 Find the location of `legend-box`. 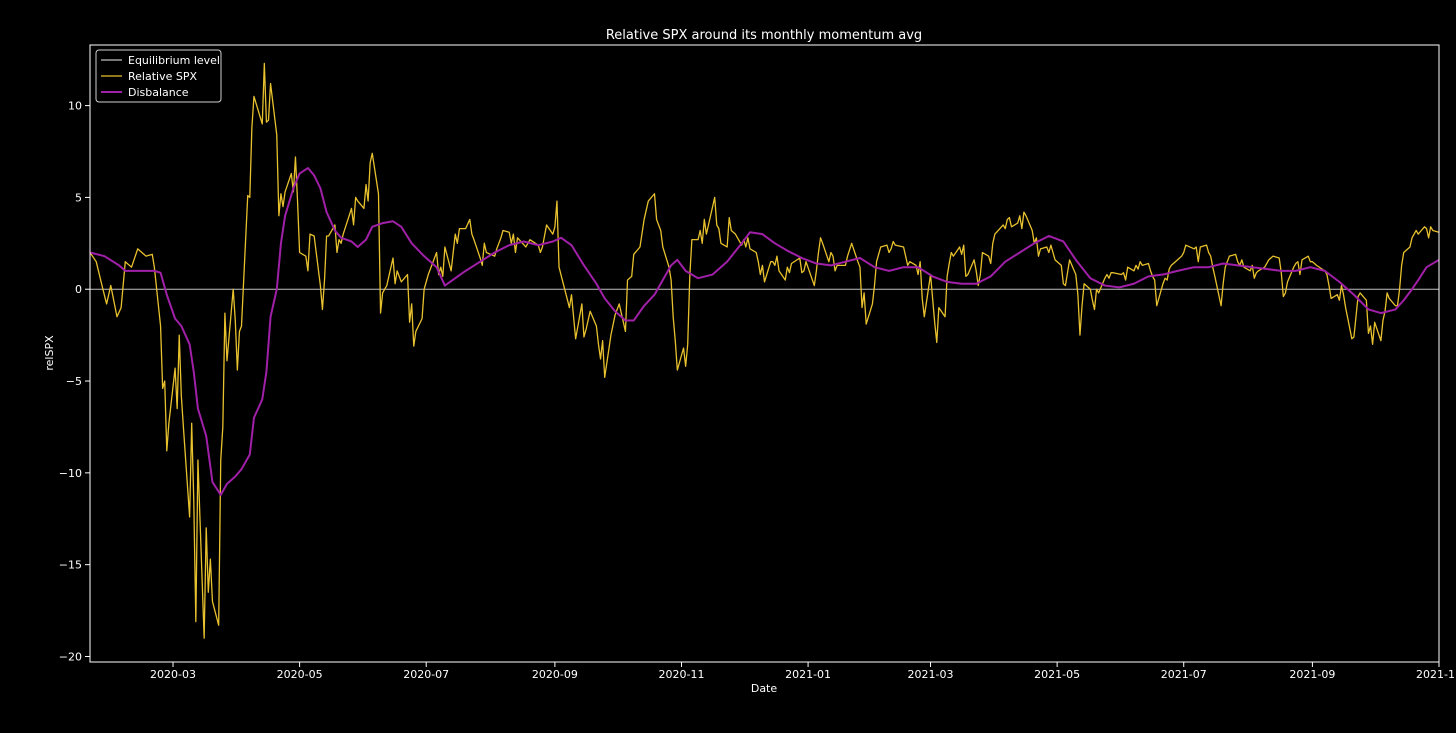

legend-box is located at coordinates (158, 76).